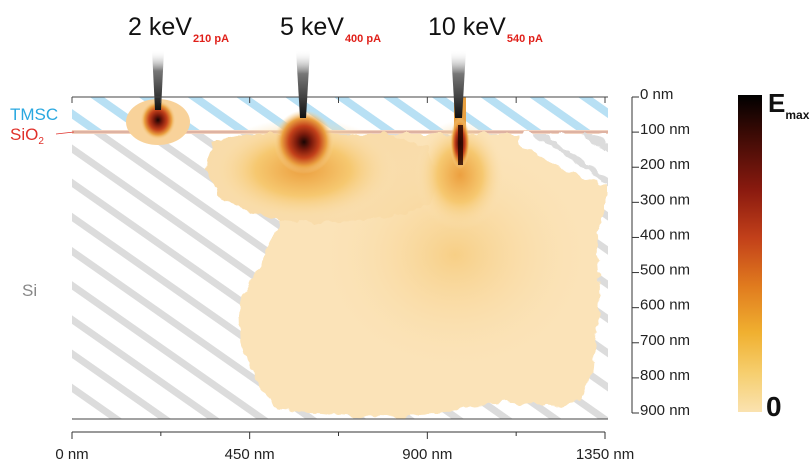 This screenshot has height=468, width=810. I want to click on svg-text: 10 keV540 pA, so click(485, 29).